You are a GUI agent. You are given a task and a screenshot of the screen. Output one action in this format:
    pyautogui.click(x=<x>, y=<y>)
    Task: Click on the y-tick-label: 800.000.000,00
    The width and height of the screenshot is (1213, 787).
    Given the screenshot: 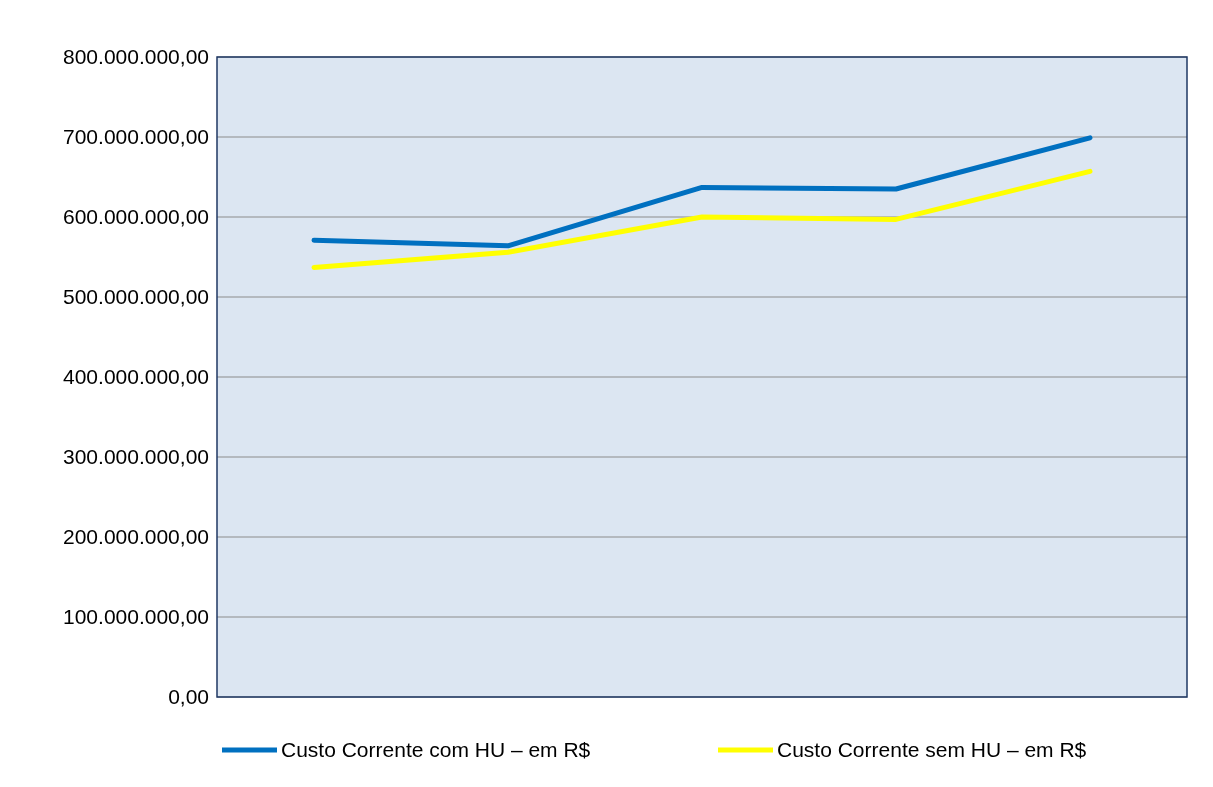 What is the action you would take?
    pyautogui.click(x=136, y=57)
    